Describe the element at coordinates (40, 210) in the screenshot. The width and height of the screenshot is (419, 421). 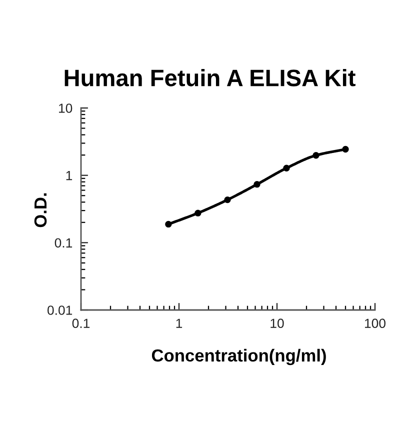
I see `y-axis-title: O.D.` at that location.